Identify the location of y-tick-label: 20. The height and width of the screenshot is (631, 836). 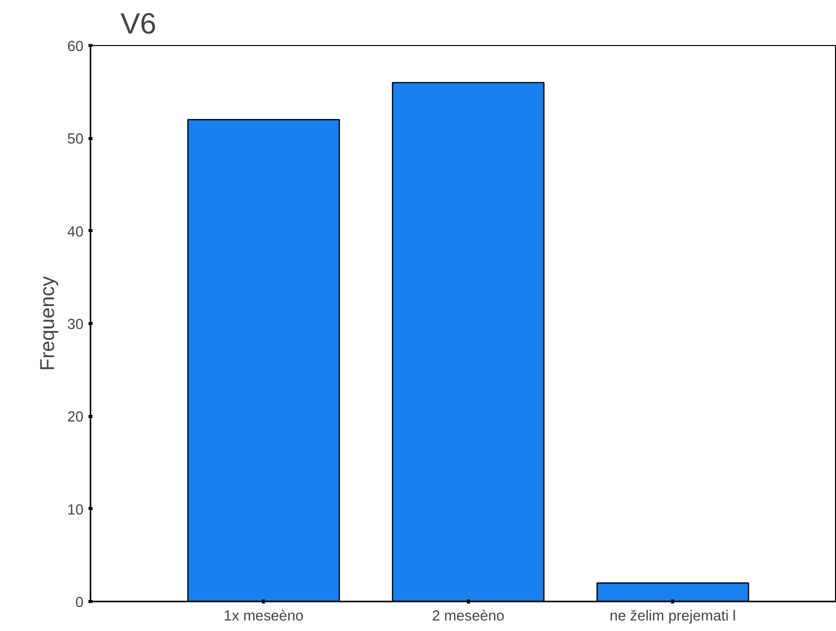
(75, 418).